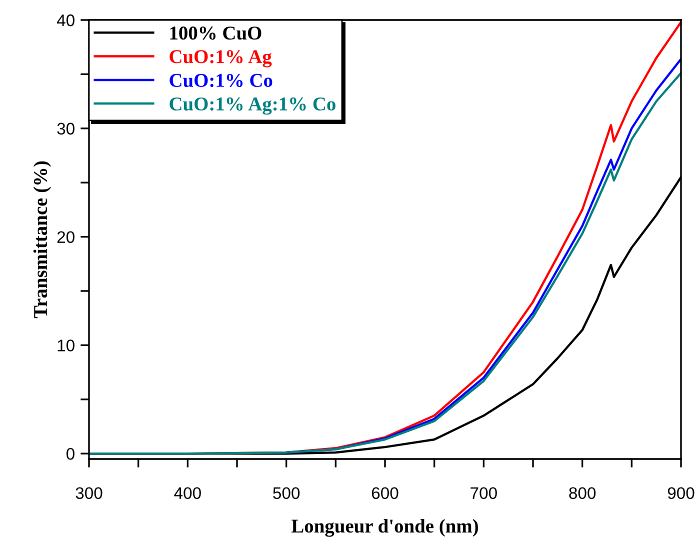 This screenshot has height=539, width=697. What do you see at coordinates (187, 493) in the screenshot?
I see `x-tick-label: 400` at bounding box center [187, 493].